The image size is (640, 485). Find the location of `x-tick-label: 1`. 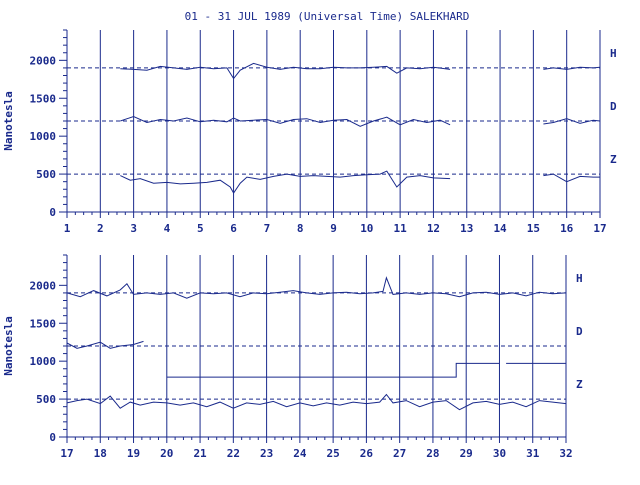

x-tick-label: 1 is located at coordinates (67, 228).